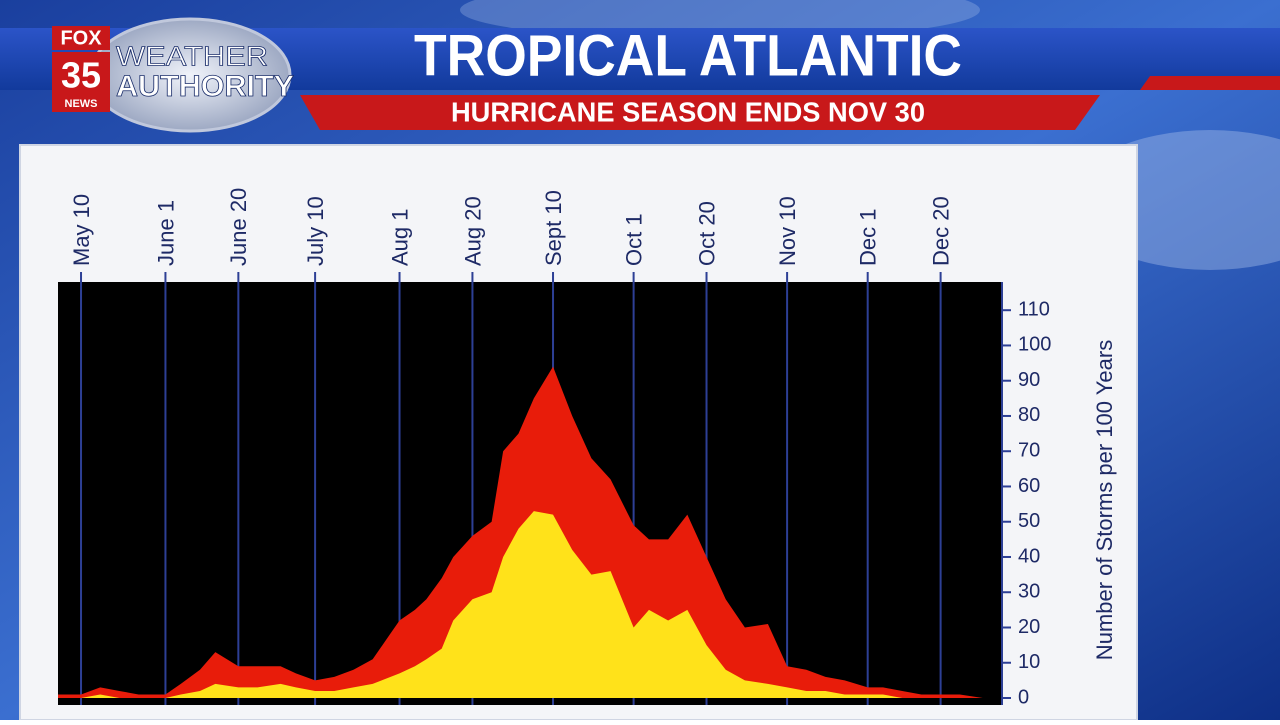  I want to click on subtitle-bar, so click(700, 112).